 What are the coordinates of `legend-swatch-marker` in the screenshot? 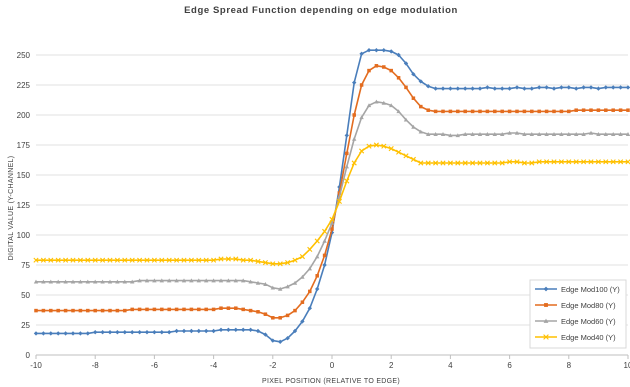 It's located at (546, 337).